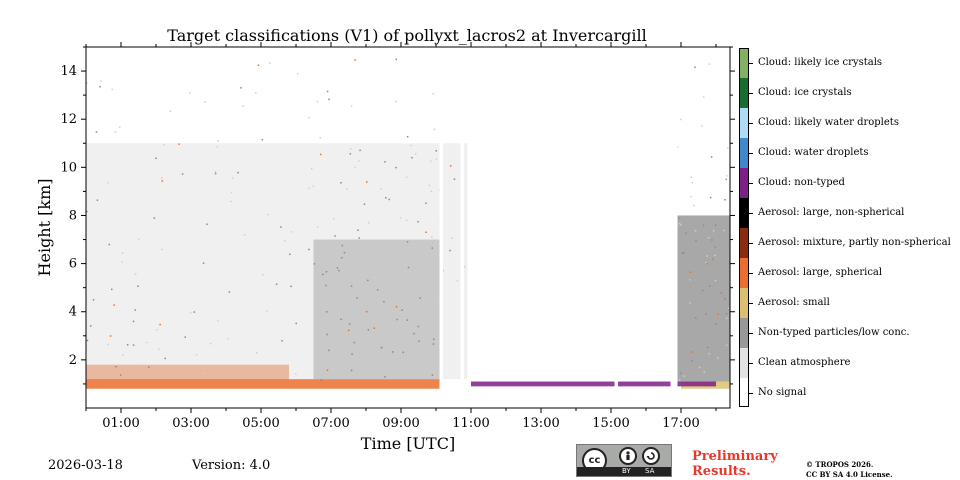 This screenshot has width=960, height=480. What do you see at coordinates (805, 92) in the screenshot?
I see `legend-label: Cloud: ice crystals` at bounding box center [805, 92].